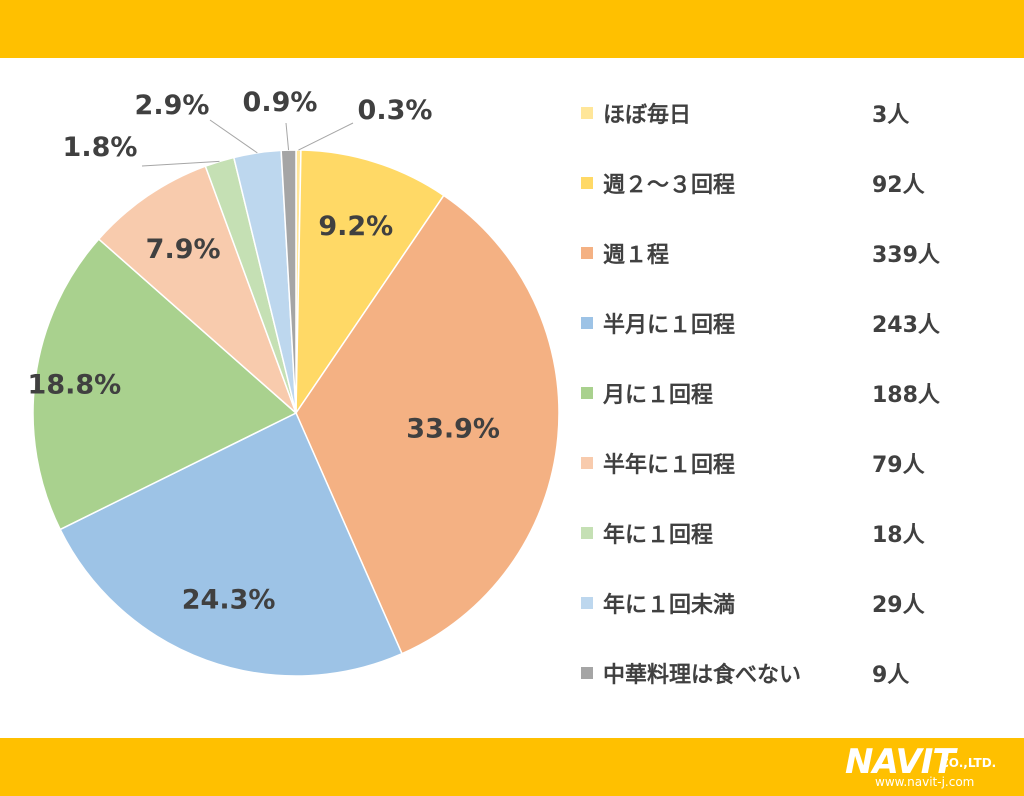  I want to click on brand-logo: NAVIT CO.,LTD. www.navit-j.com, so click(932, 767).